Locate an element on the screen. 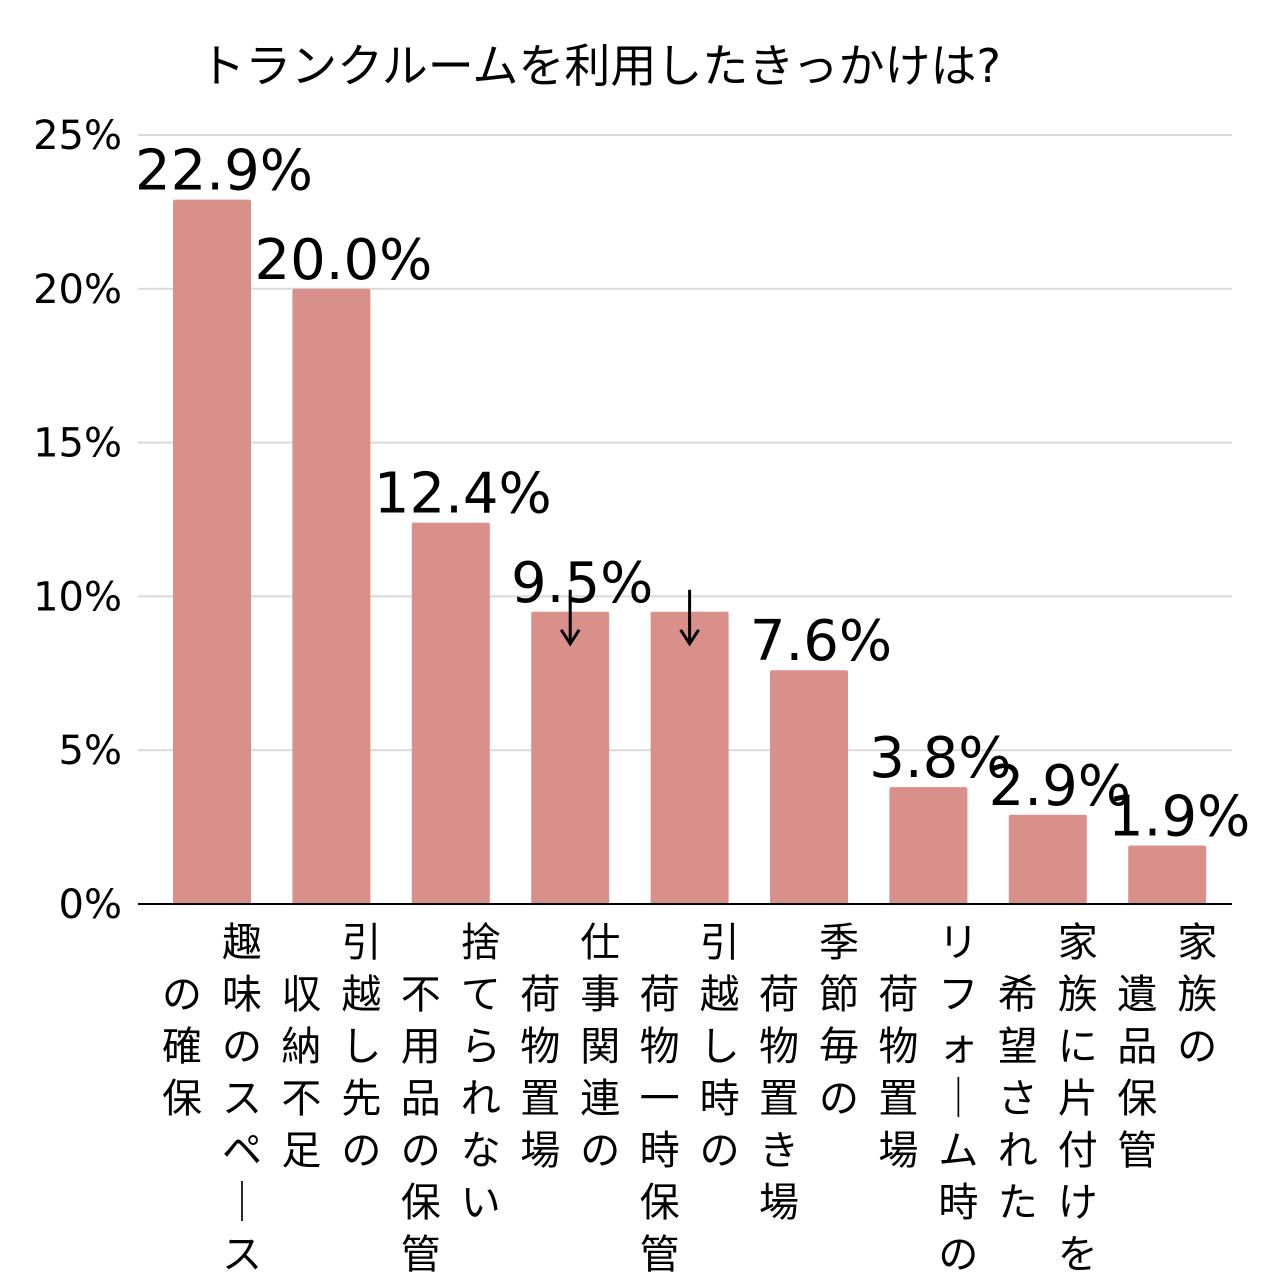 The width and height of the screenshot is (1280, 1280). category-label: 捨てられない is located at coordinates (481, 1073).